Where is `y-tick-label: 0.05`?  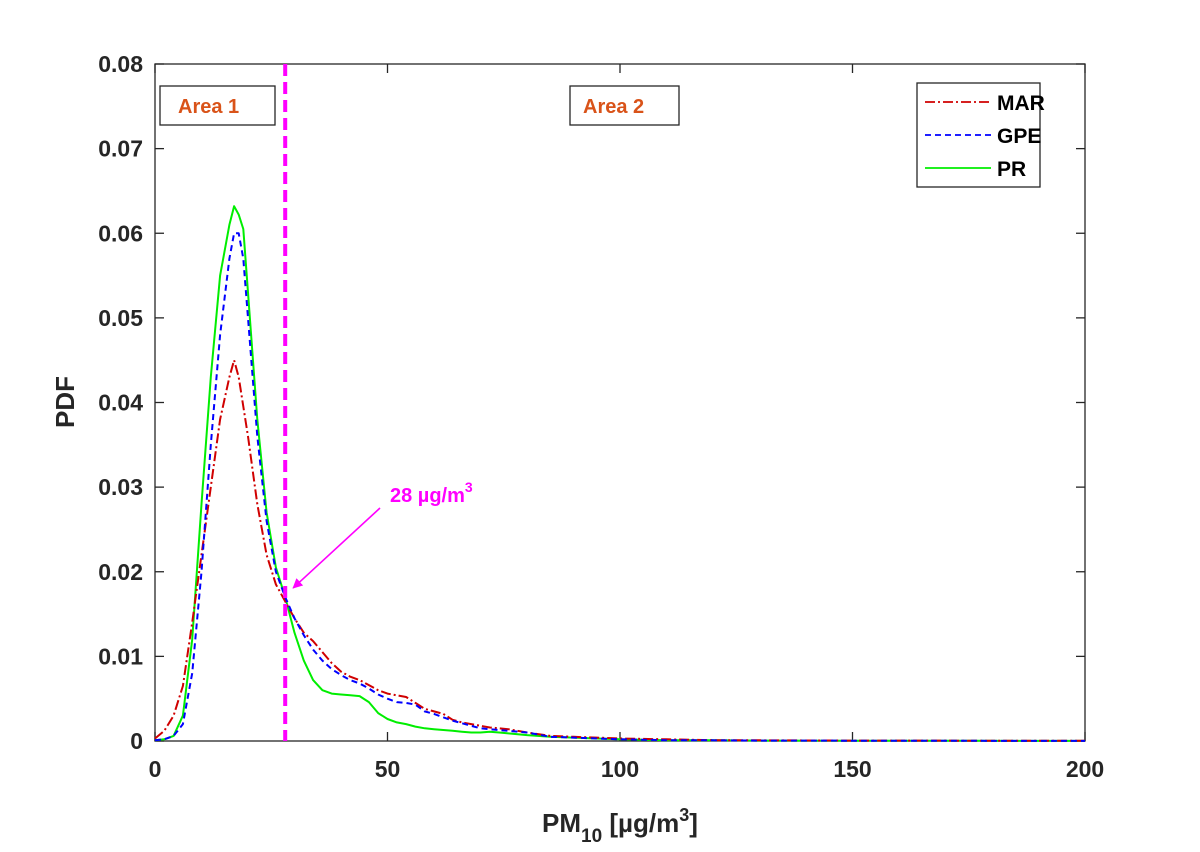 y-tick-label: 0.05 is located at coordinates (120, 318).